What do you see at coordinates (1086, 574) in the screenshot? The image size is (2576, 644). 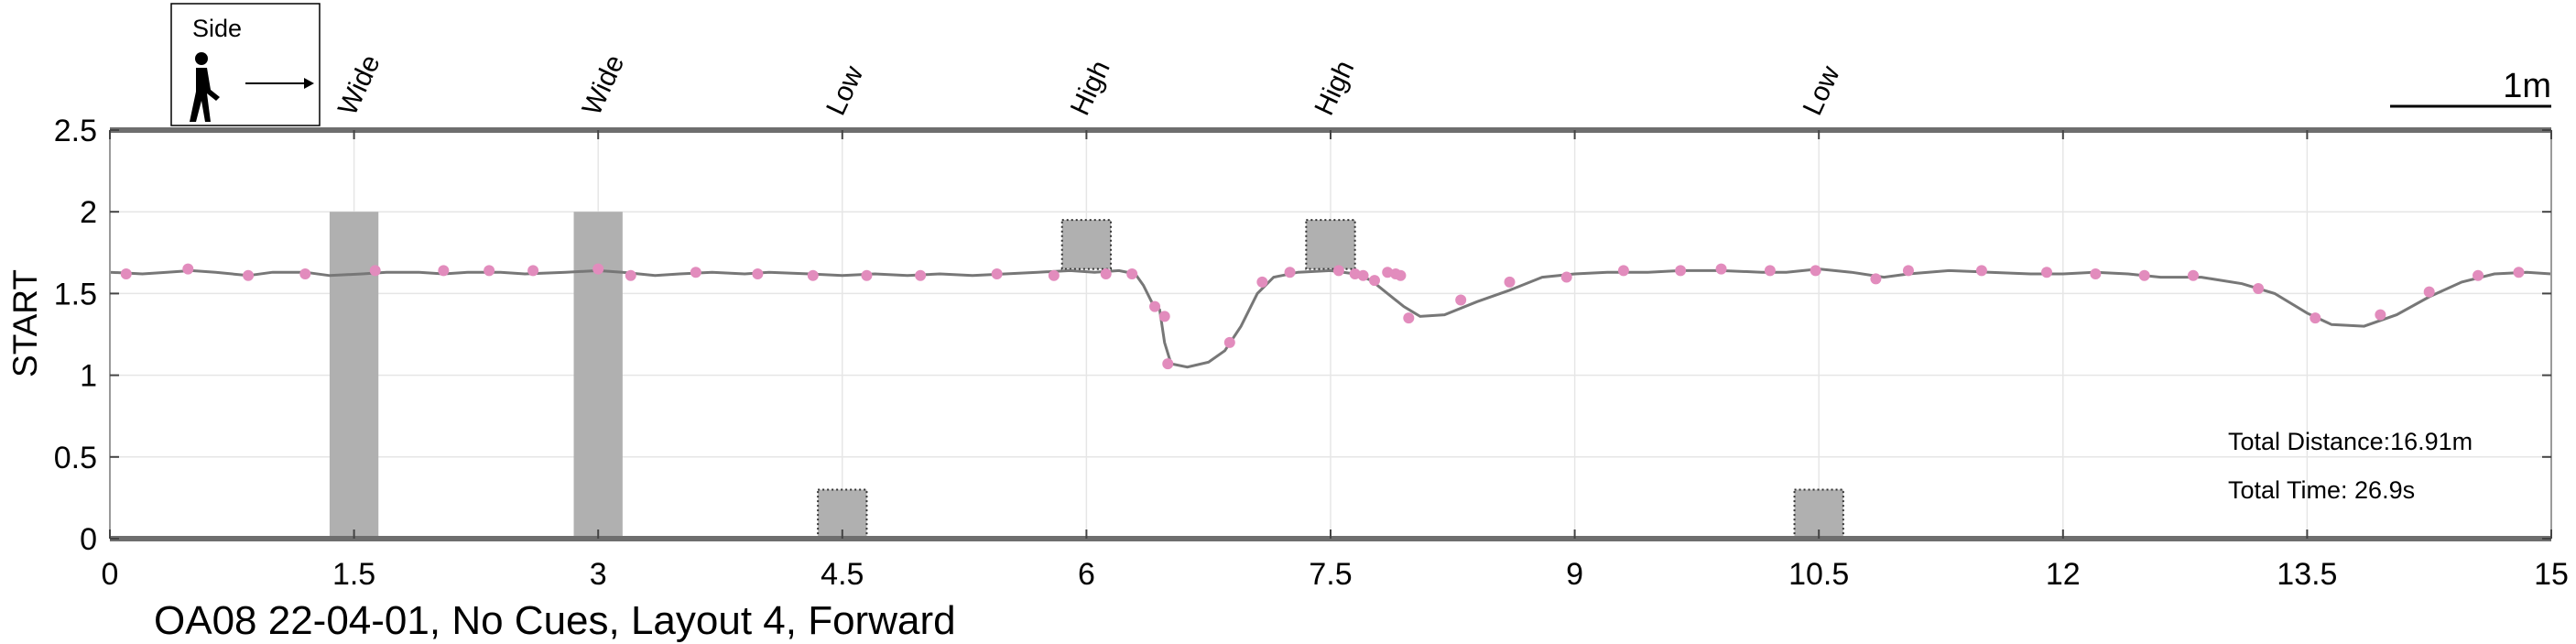 I see `x-tick-label: 6` at bounding box center [1086, 574].